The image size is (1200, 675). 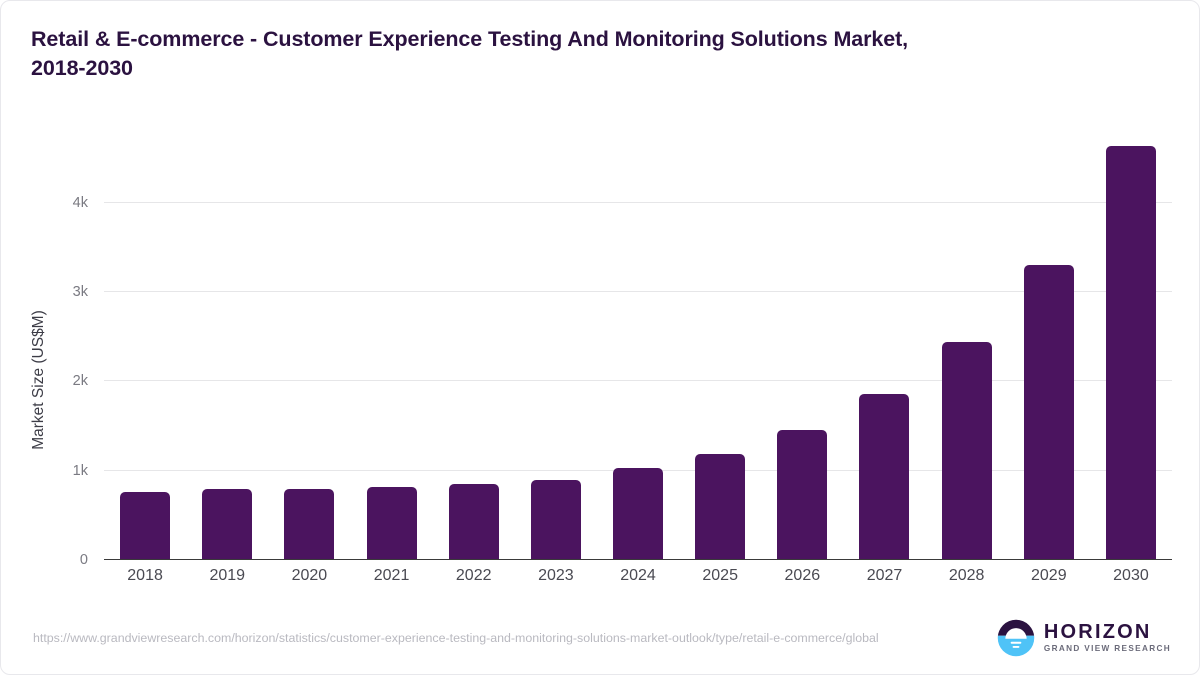 I want to click on bar-2025, so click(x=720, y=506).